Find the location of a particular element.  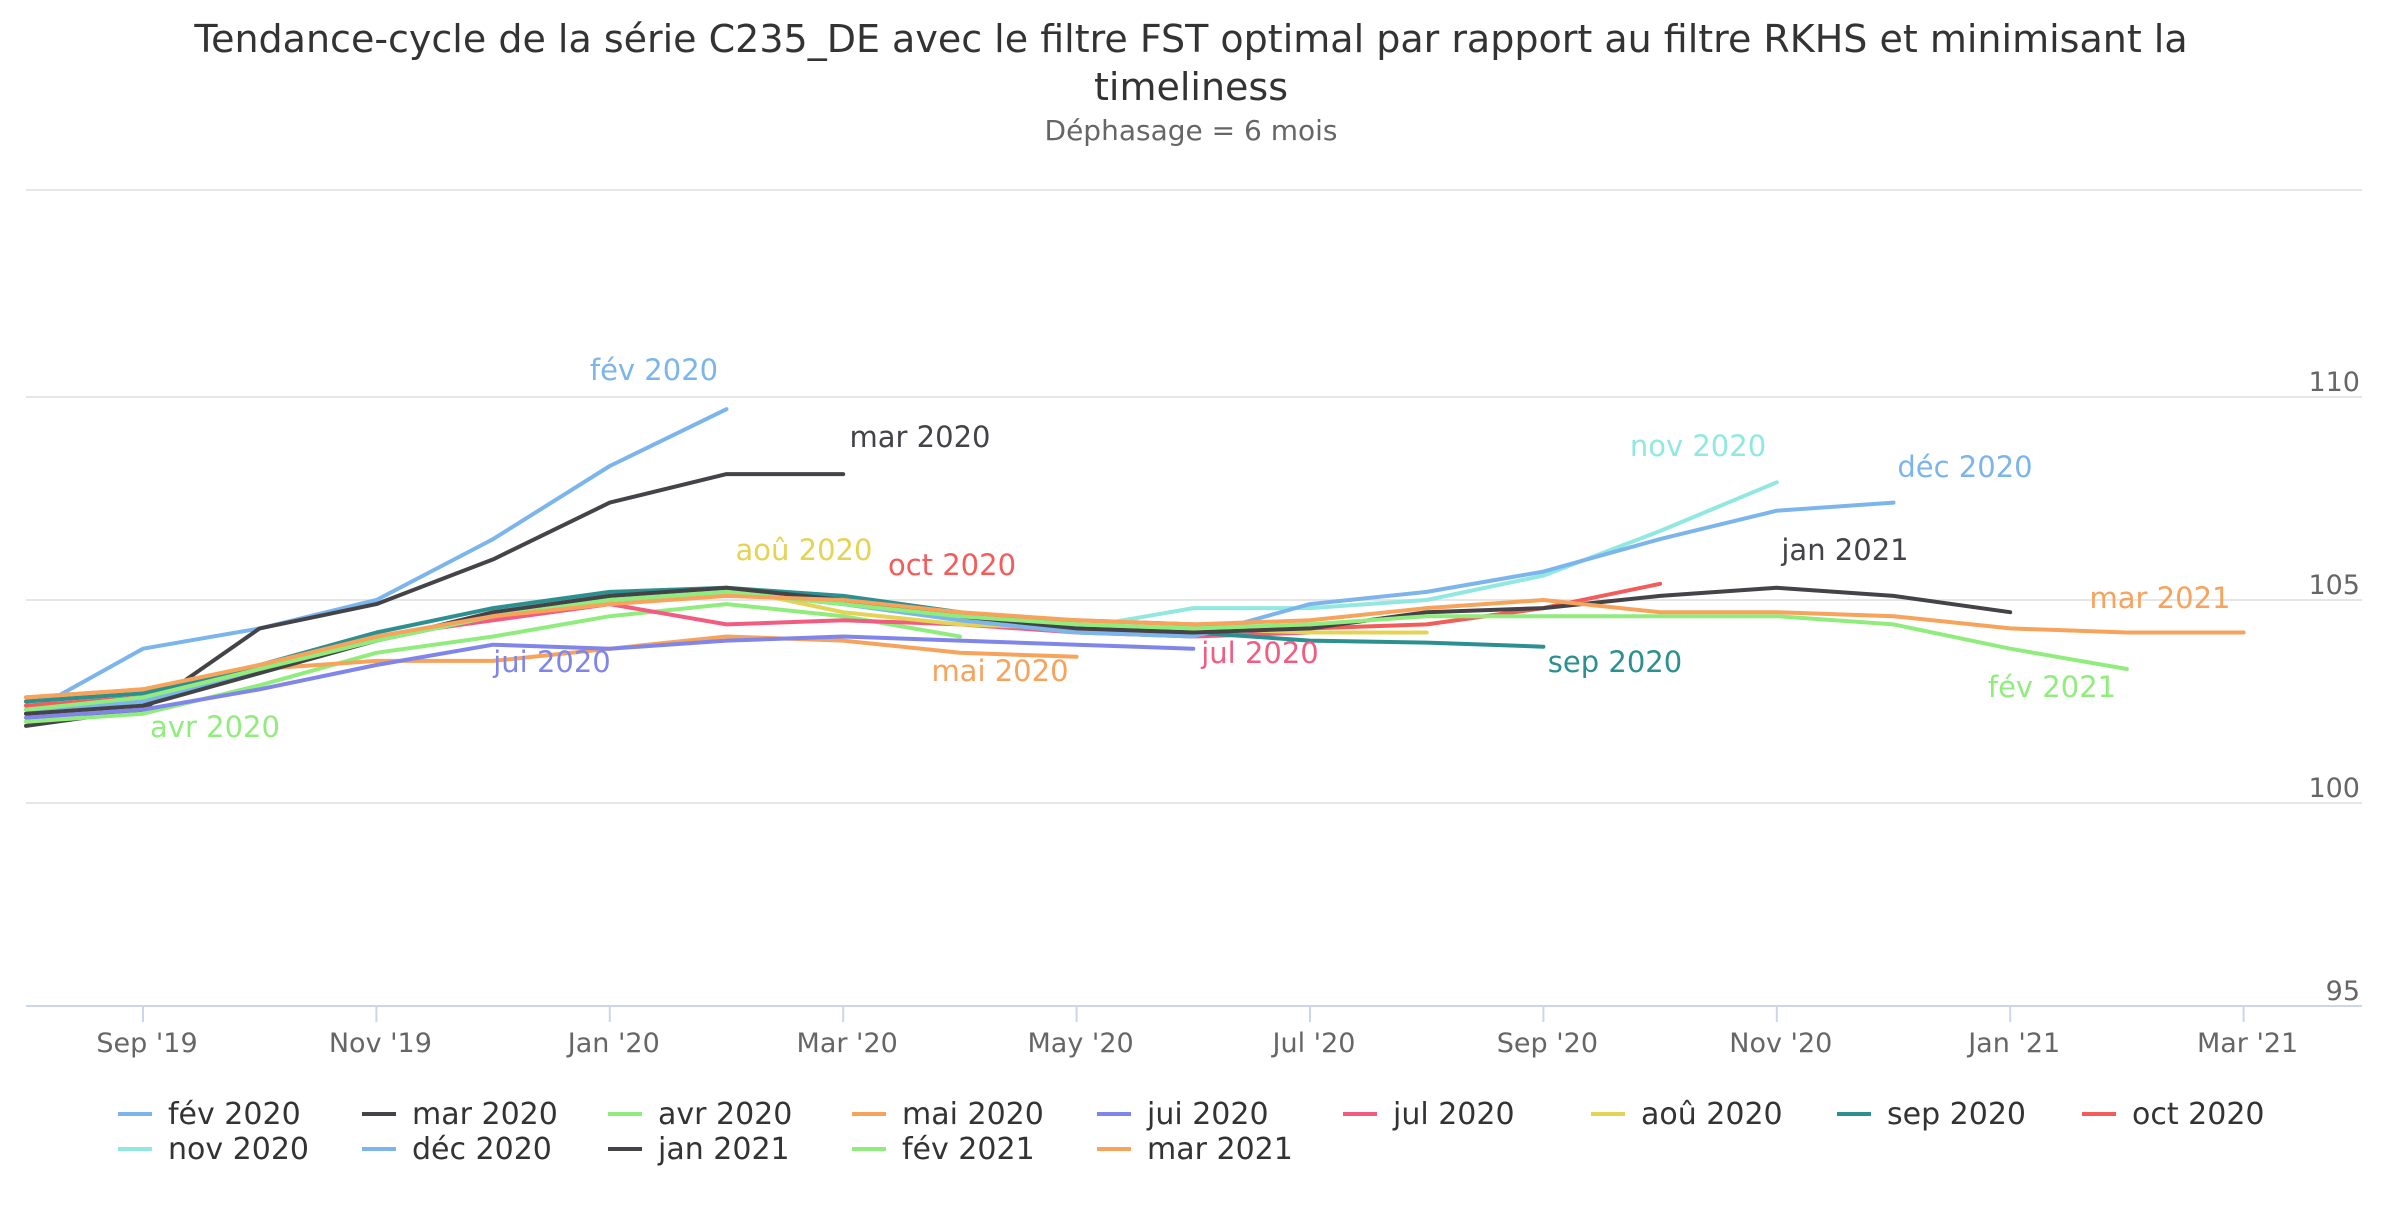

legend-item-2: mar 2020 is located at coordinates (460, 1114).